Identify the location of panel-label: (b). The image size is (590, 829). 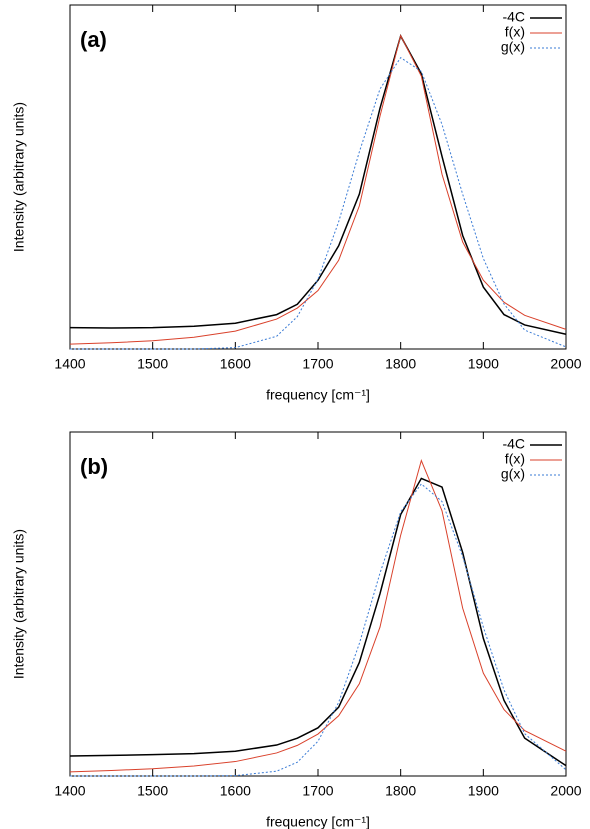
(94, 466).